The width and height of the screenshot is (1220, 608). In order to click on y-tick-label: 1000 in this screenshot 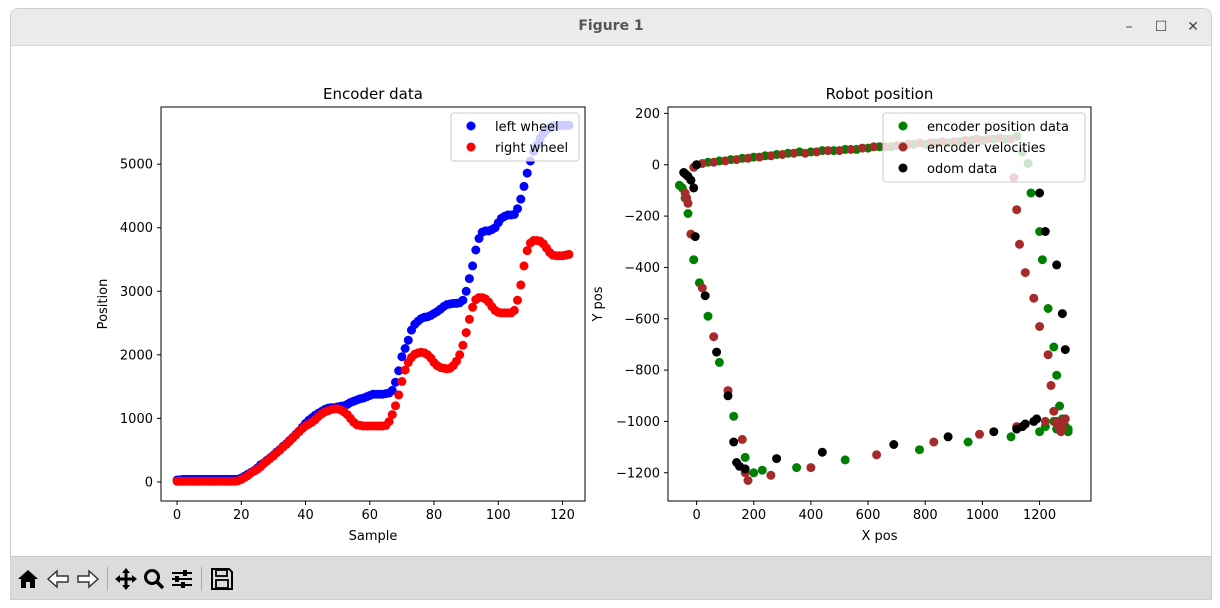, I will do `click(136, 419)`.